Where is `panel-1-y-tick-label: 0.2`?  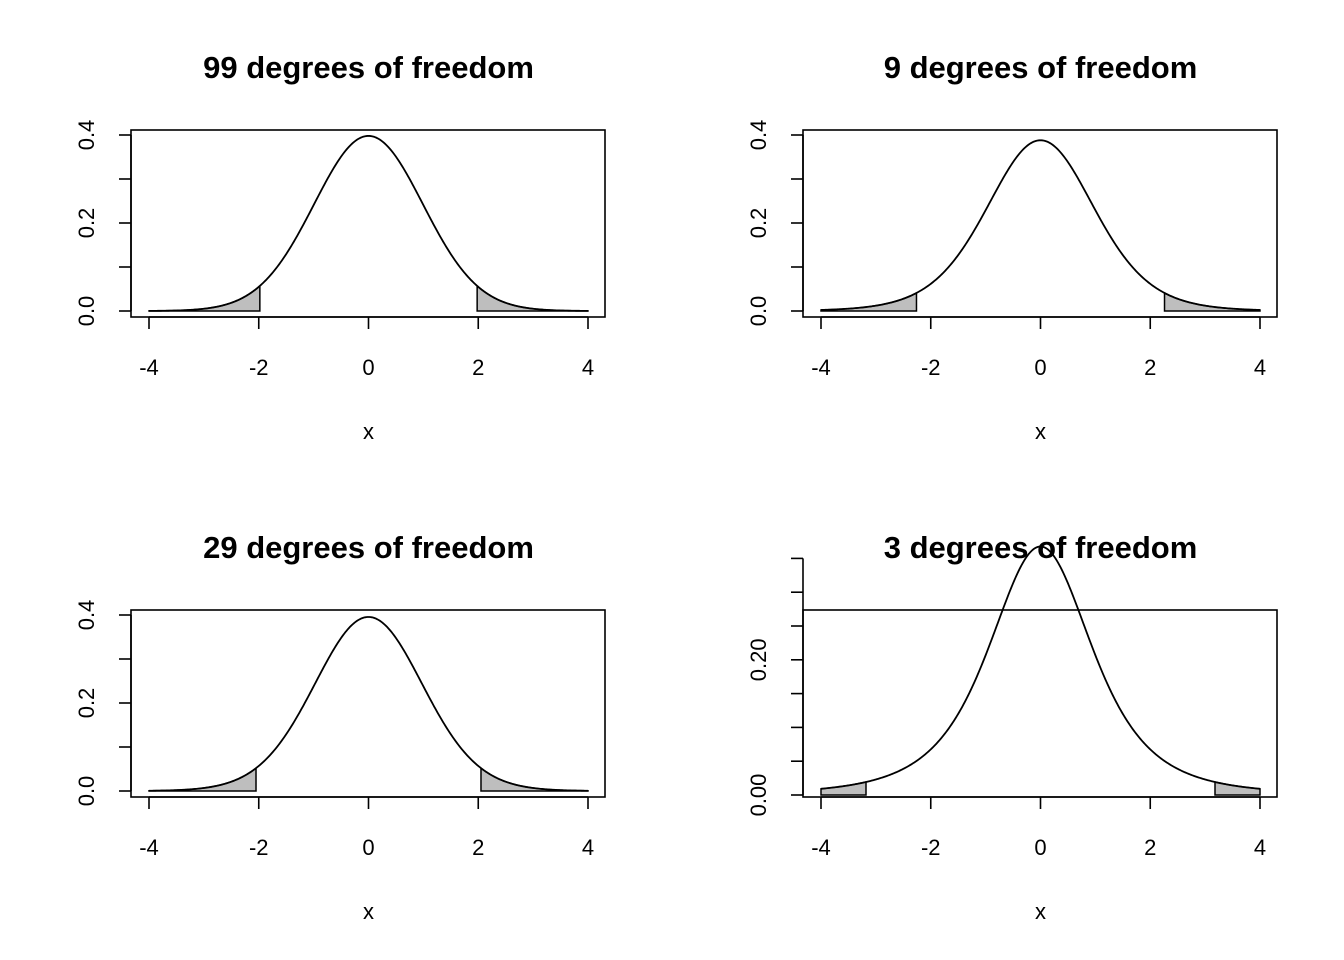 panel-1-y-tick-label: 0.2 is located at coordinates (86, 223).